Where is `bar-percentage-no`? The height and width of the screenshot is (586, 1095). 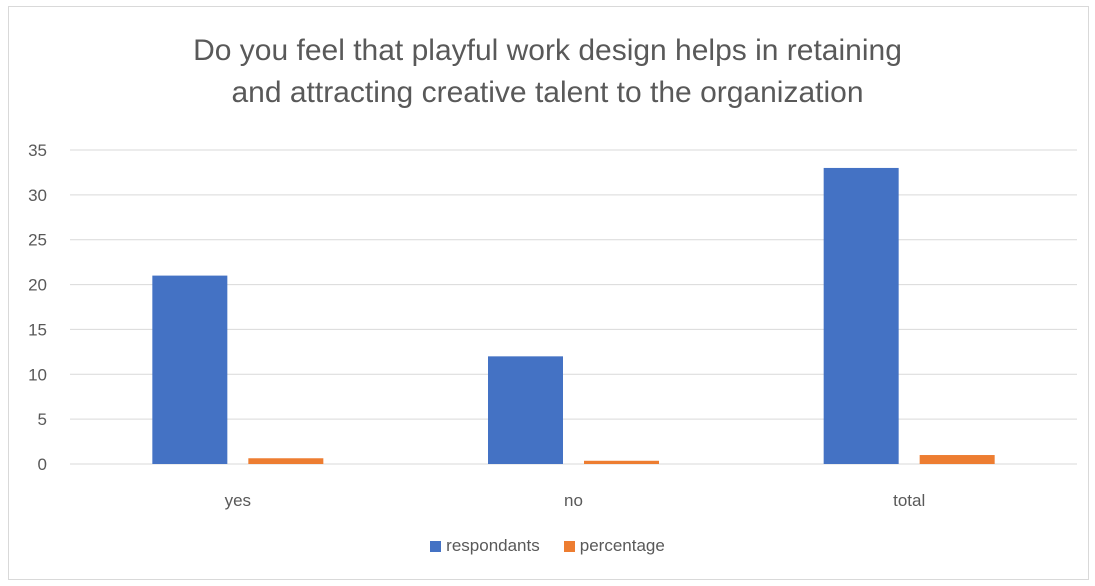
bar-percentage-no is located at coordinates (621, 462).